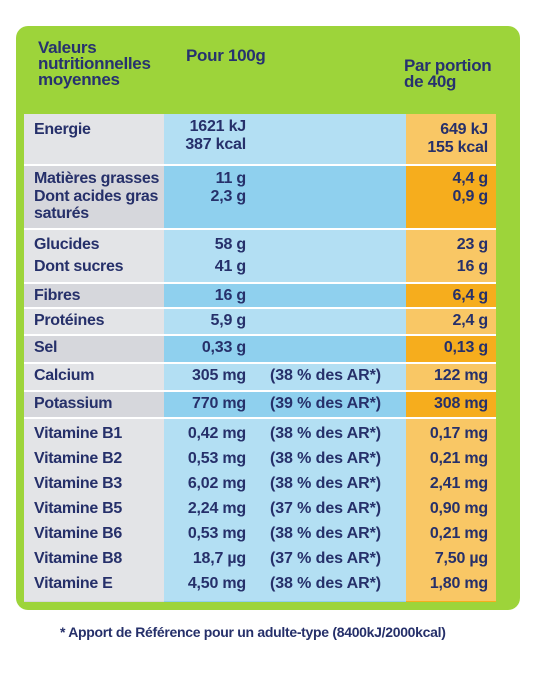  What do you see at coordinates (230, 244) in the screenshot?
I see `value-per-100g: 58 g` at bounding box center [230, 244].